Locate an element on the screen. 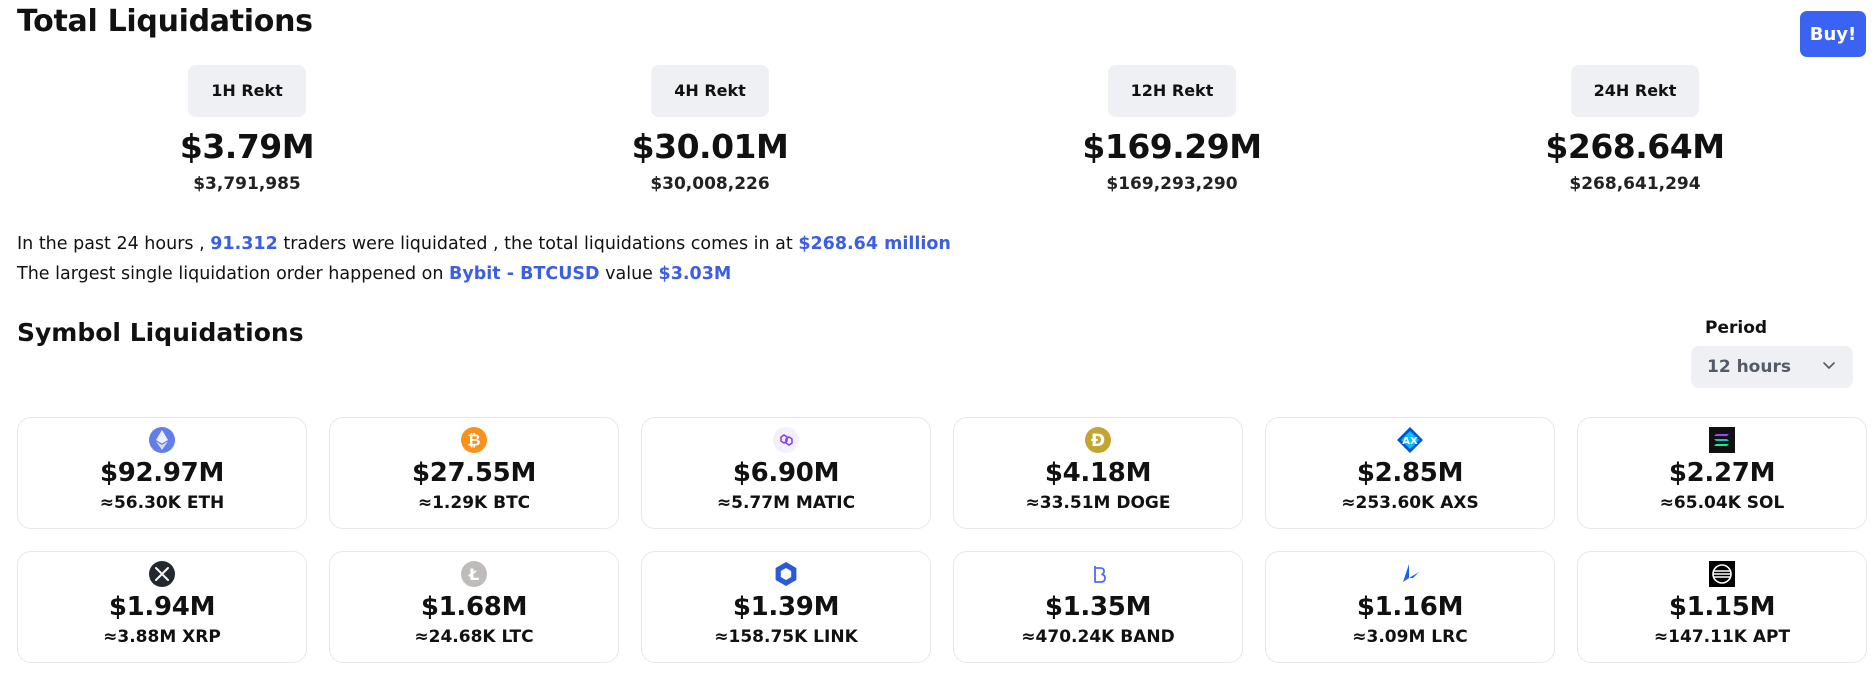 Image resolution: width=1875 pixels, height=693 pixels. liquidation-value: $92.97M is located at coordinates (162, 473).